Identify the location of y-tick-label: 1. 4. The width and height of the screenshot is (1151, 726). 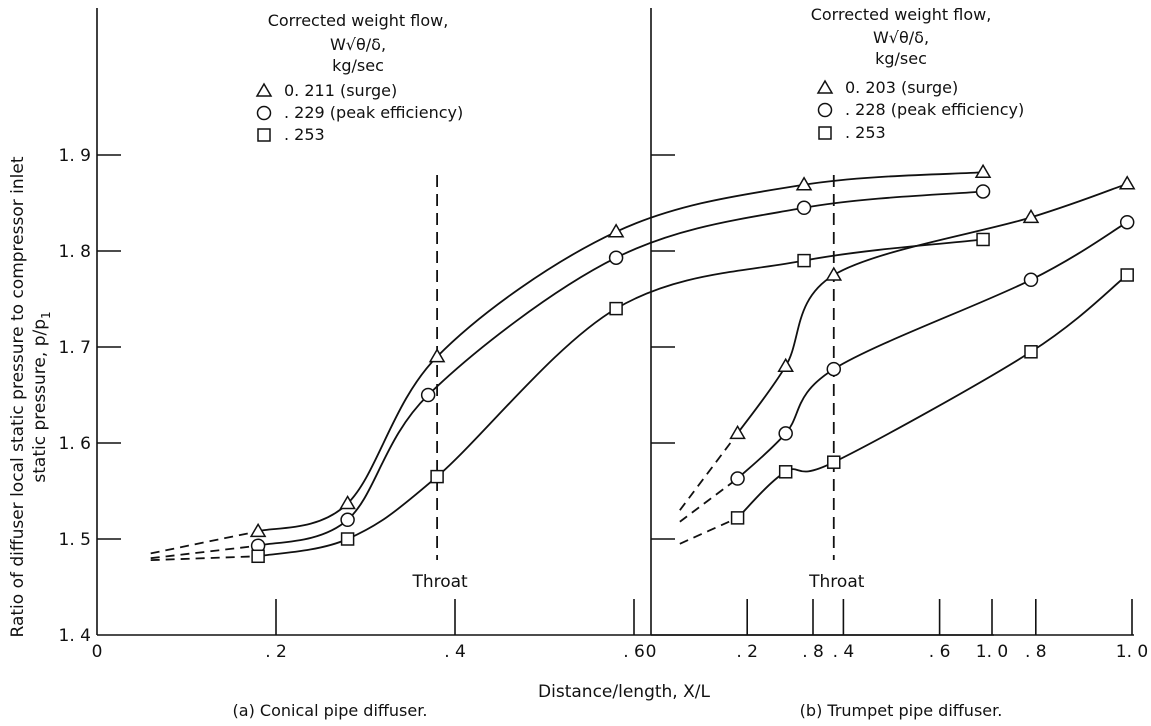
(75, 636).